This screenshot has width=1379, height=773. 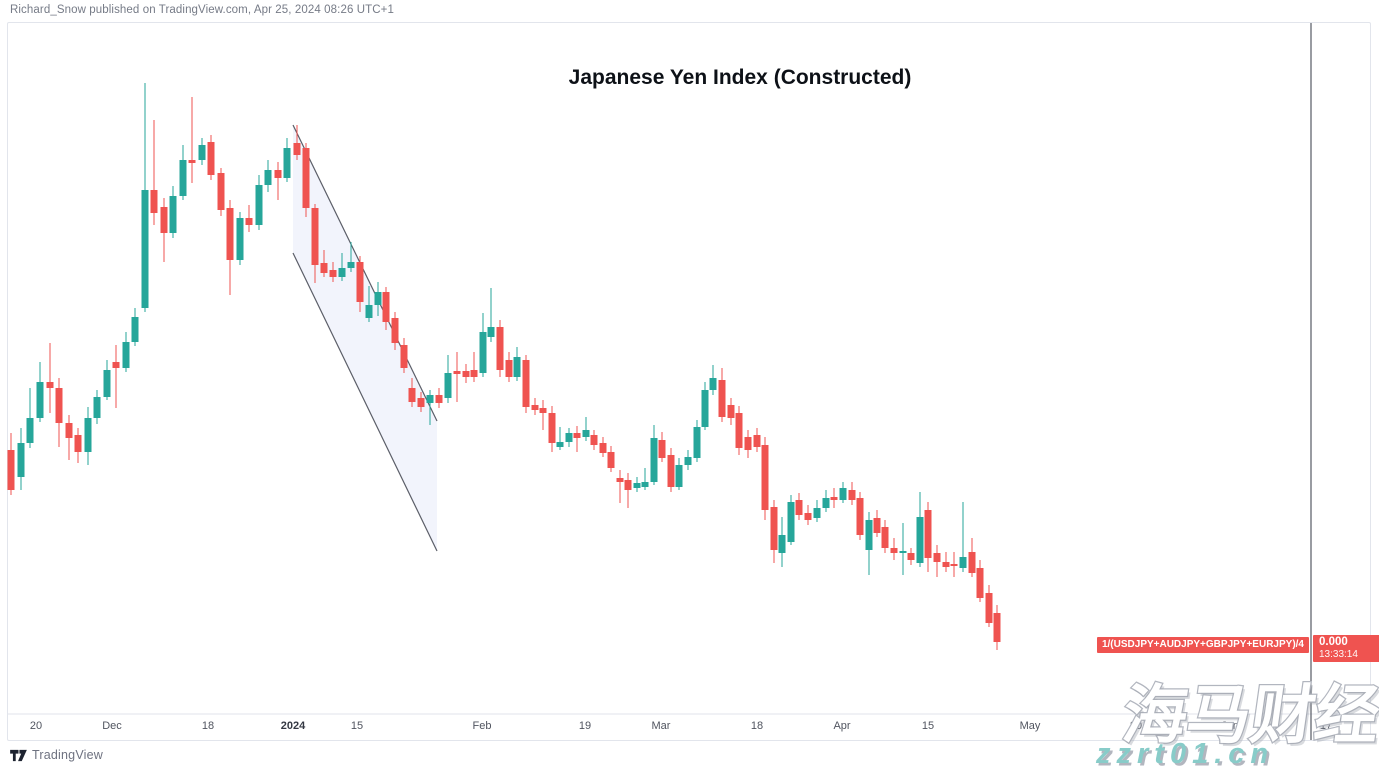 I want to click on tradingview-logo-icon, so click(x=18, y=755).